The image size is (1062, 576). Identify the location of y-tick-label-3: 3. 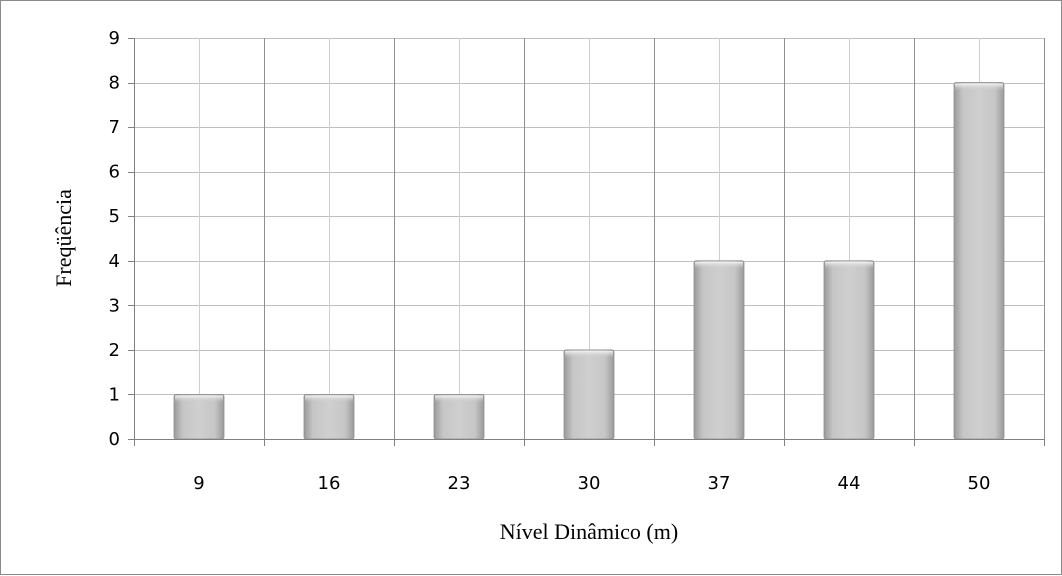
(114, 305).